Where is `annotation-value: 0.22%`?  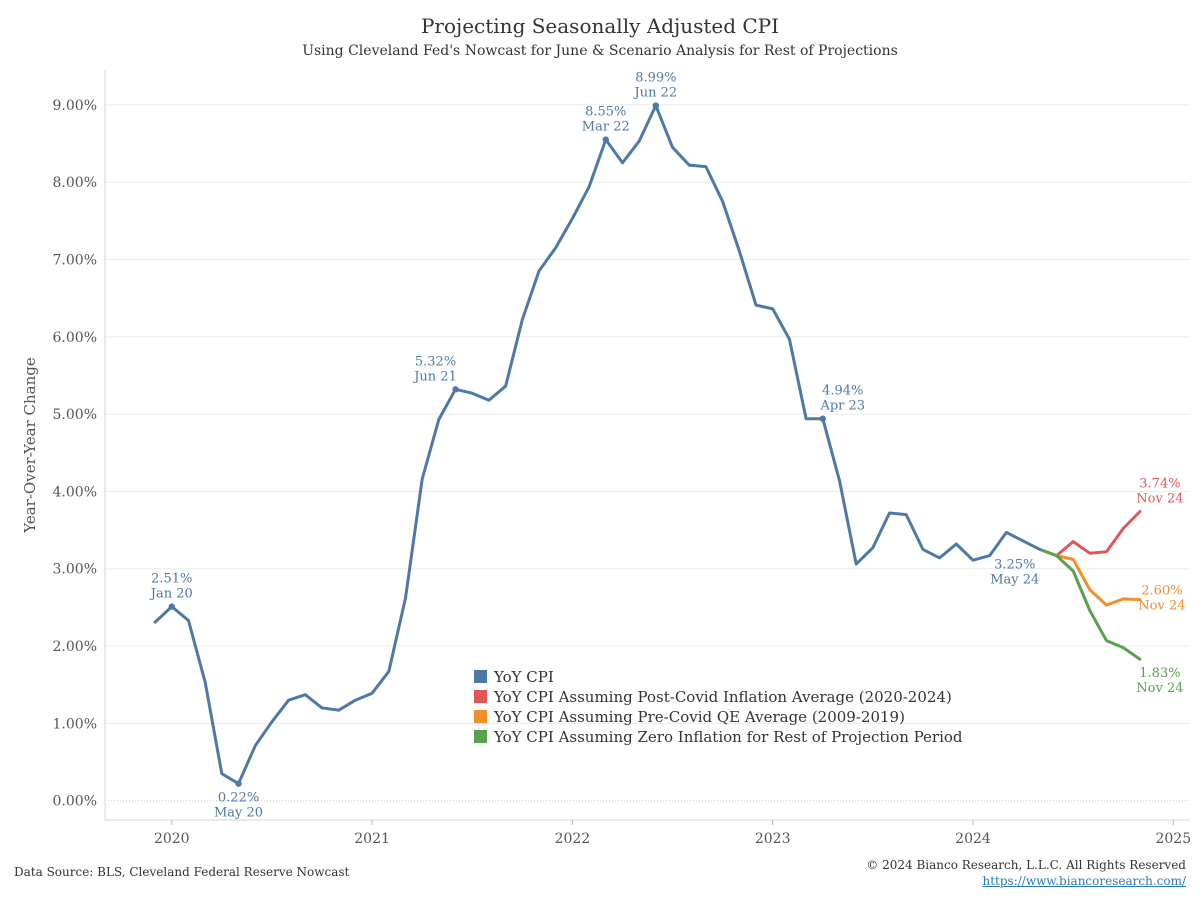 annotation-value: 0.22% is located at coordinates (238, 798).